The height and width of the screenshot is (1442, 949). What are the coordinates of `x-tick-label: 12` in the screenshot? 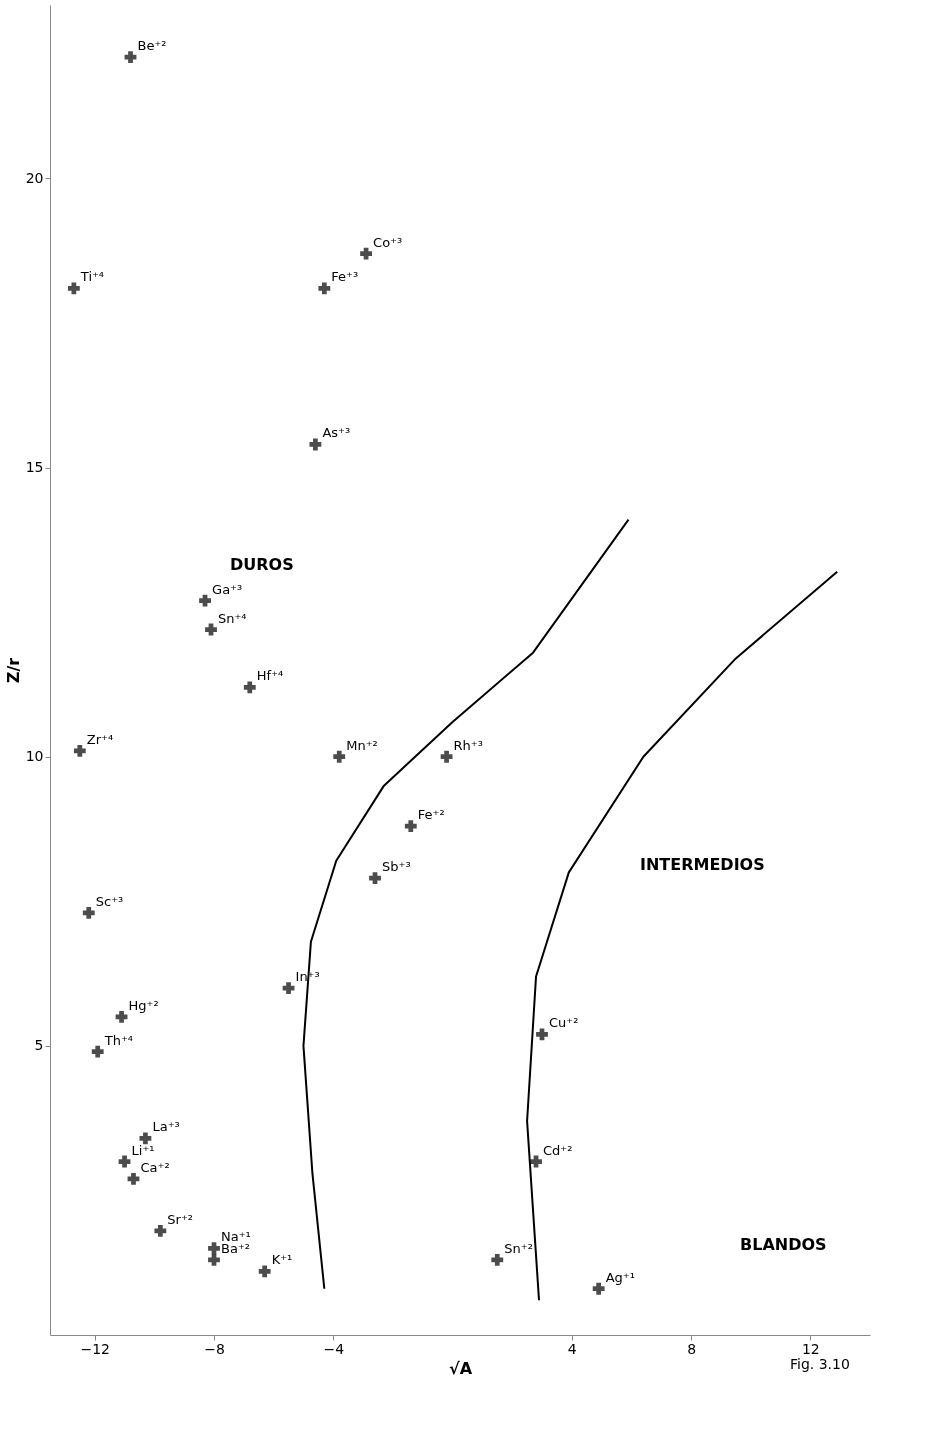 It's located at (810, 1348).